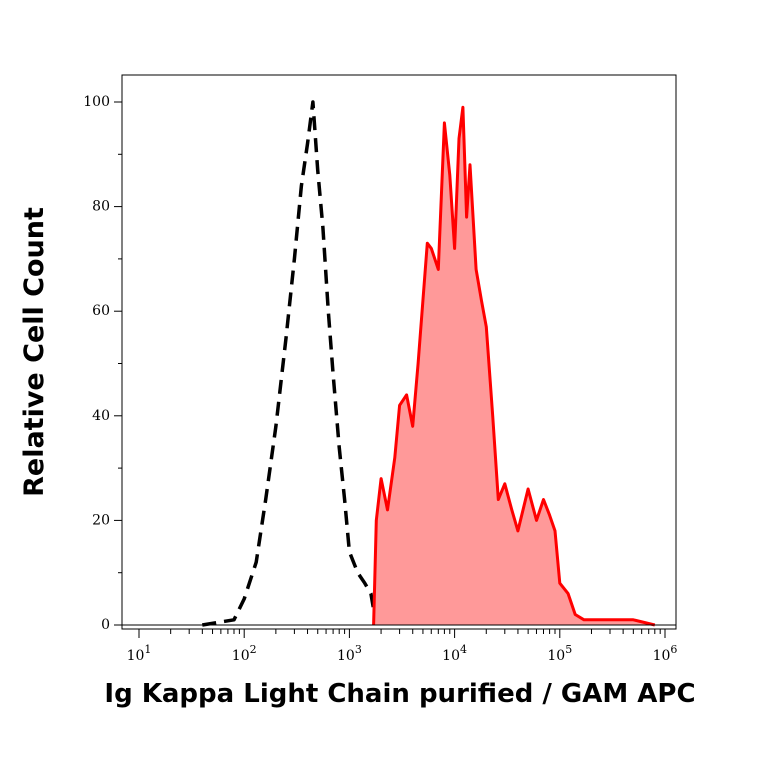  I want to click on y-tick-label: 100, so click(96, 102).